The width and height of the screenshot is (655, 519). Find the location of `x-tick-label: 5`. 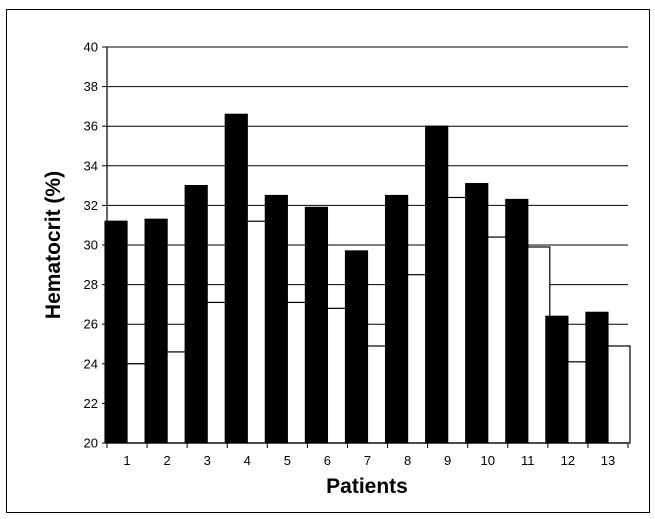

x-tick-label: 5 is located at coordinates (287, 460).